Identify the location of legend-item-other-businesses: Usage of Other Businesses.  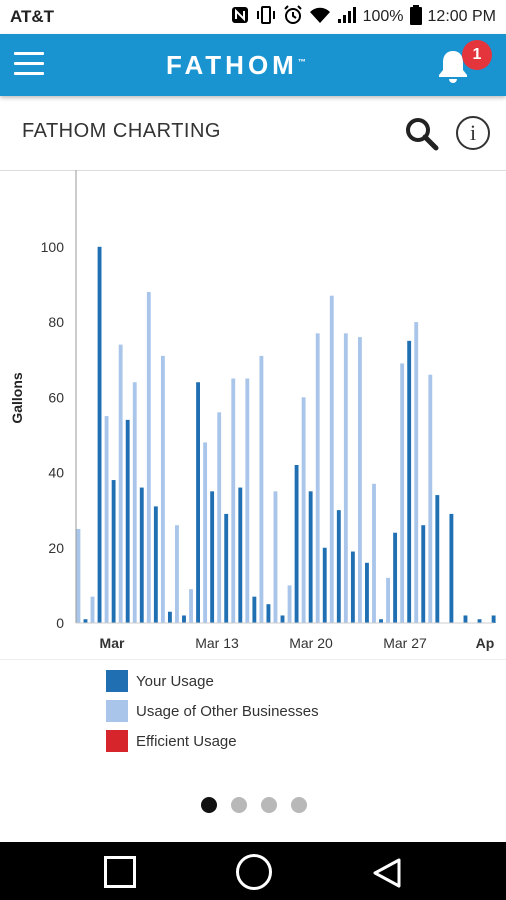
(212, 711).